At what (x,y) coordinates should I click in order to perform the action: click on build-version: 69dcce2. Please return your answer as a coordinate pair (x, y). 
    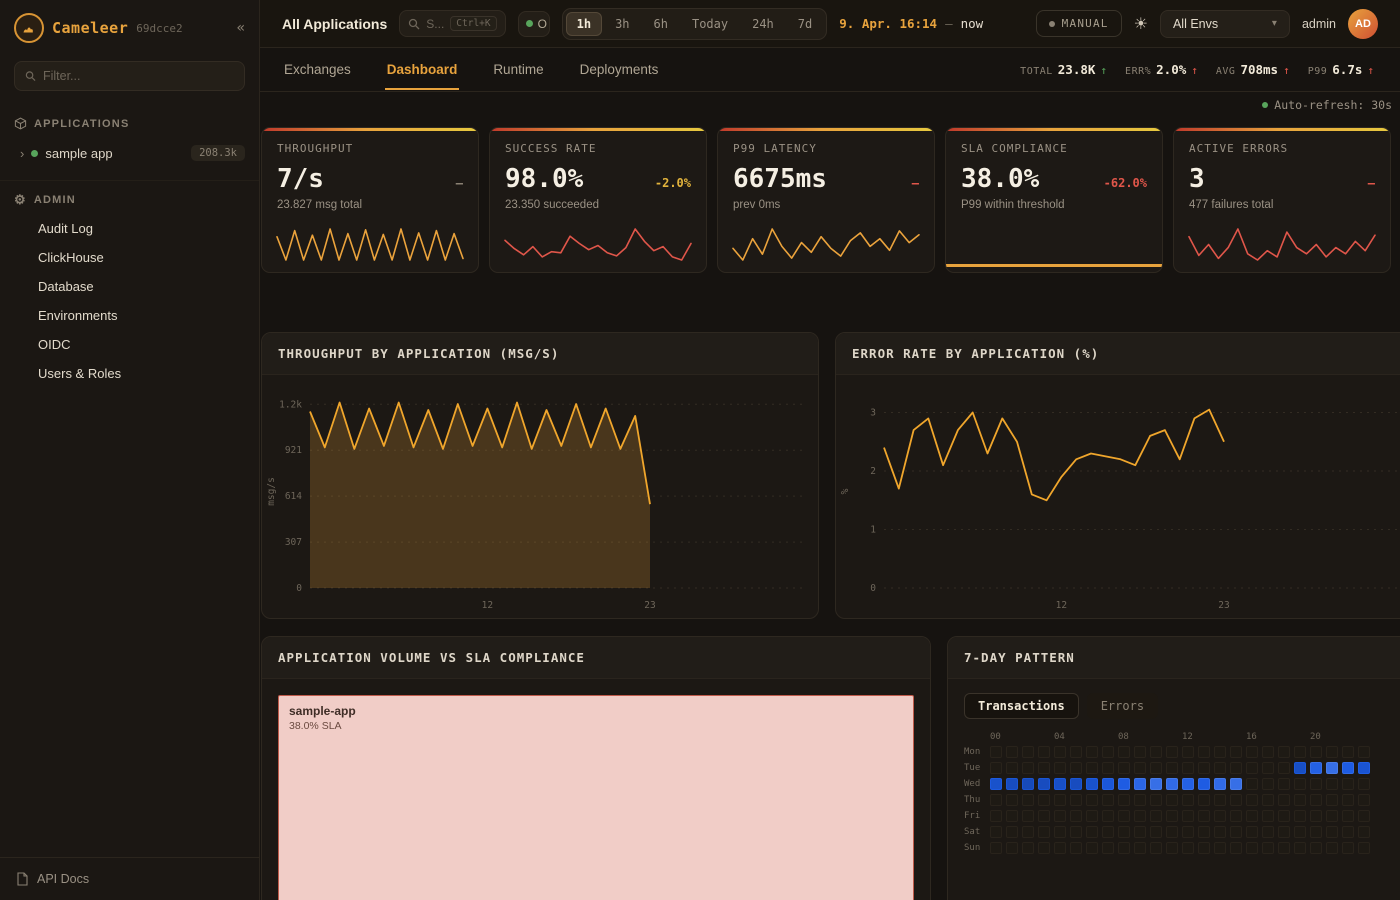
    Looking at the image, I should click on (159, 28).